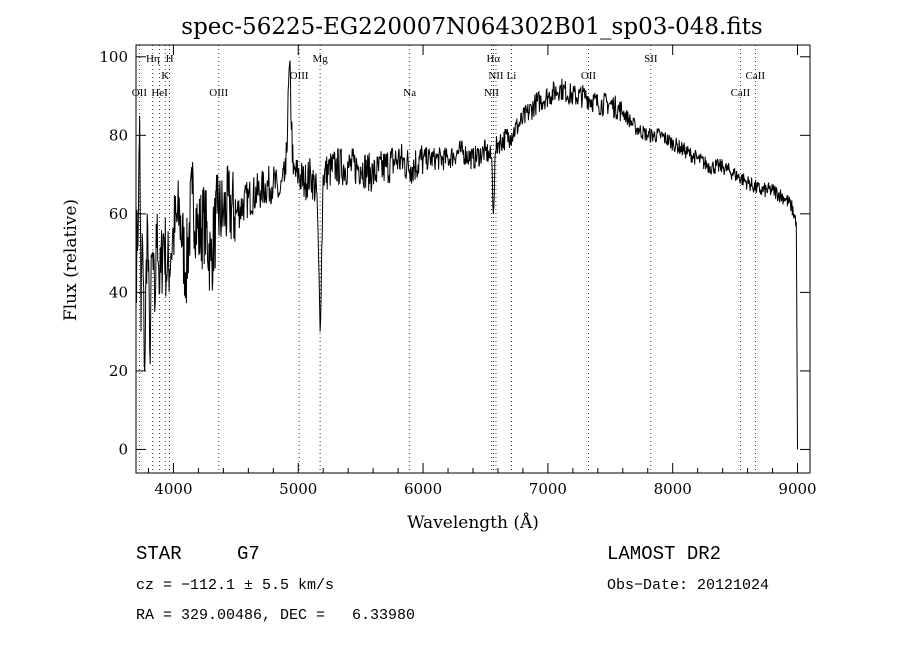  I want to click on y-tick-label: 60, so click(118, 214).